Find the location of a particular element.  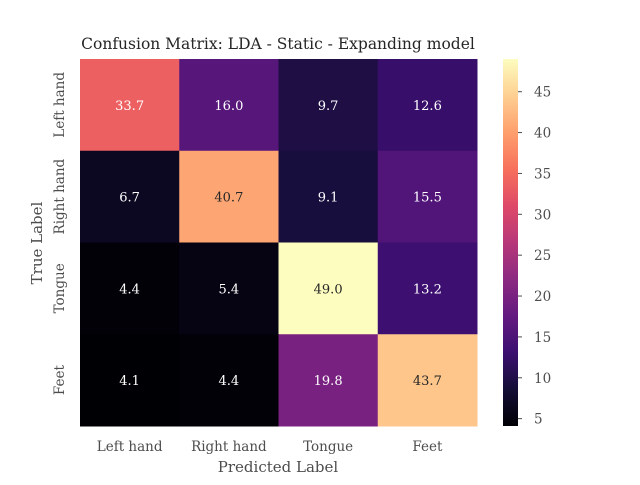

x-axis-label: Predicted Label is located at coordinates (278, 467).